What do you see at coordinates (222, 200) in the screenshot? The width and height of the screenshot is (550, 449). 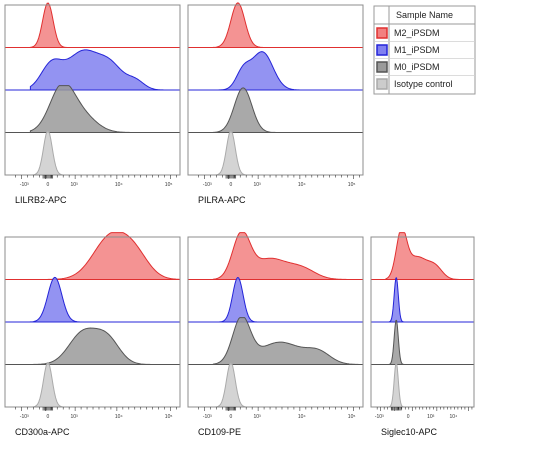 I see `x-axis-label: PILRA-APC` at bounding box center [222, 200].